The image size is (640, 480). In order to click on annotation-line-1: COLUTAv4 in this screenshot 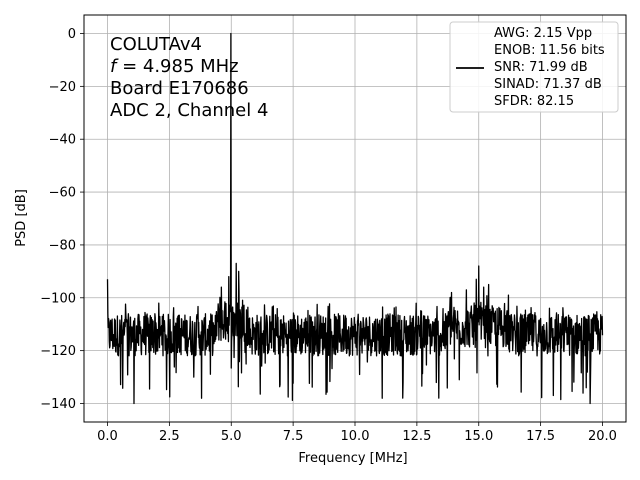, I will do `click(156, 44)`.